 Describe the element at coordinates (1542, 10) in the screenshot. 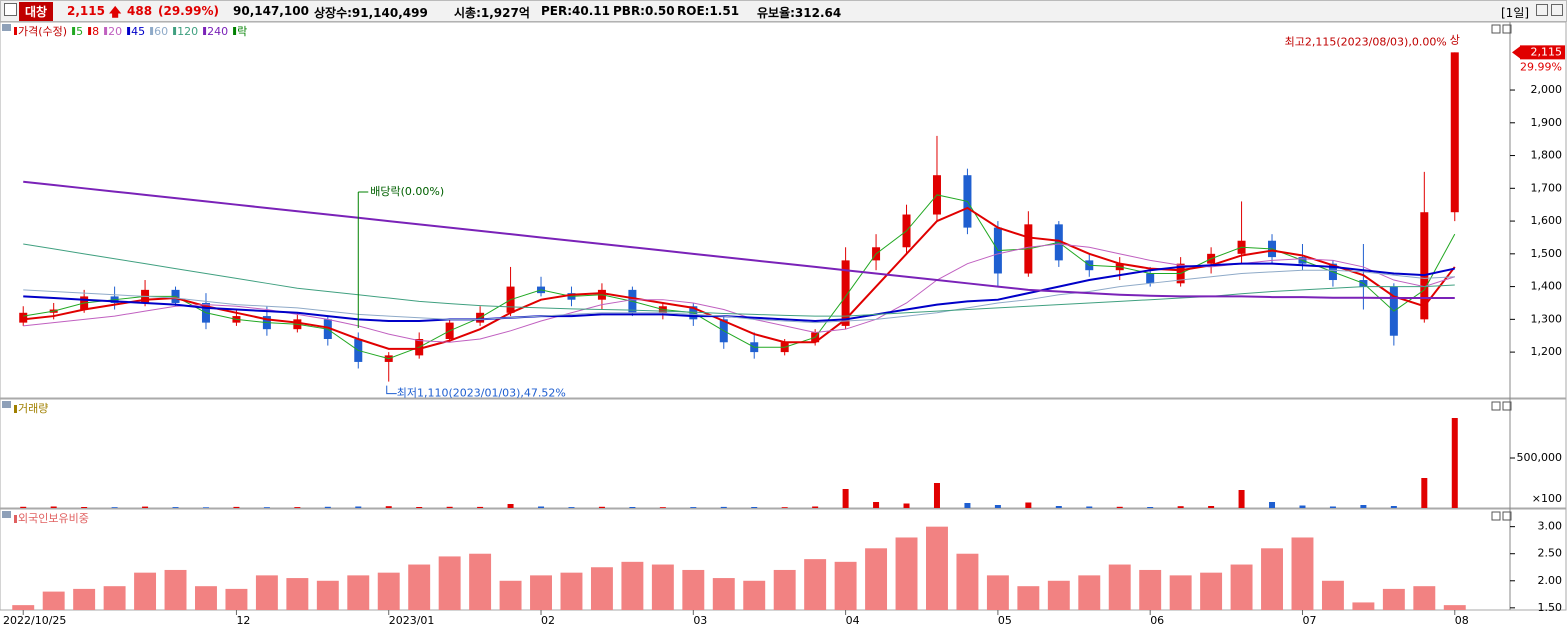

I see `window-button` at that location.